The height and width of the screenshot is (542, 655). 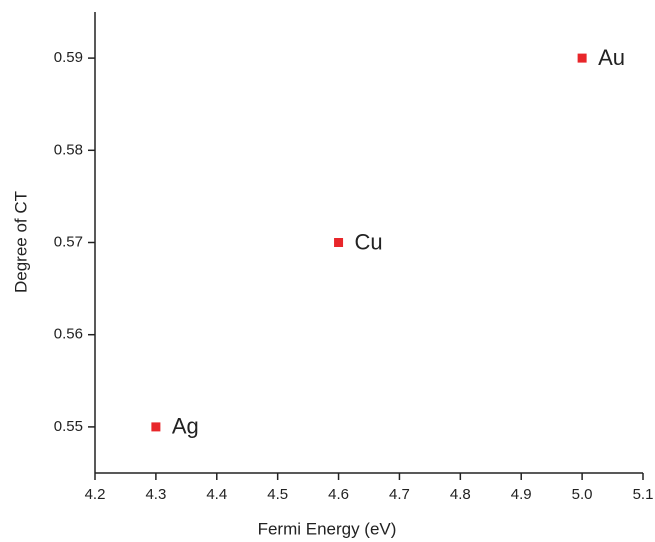 What do you see at coordinates (369, 241) in the screenshot?
I see `point-label: Cu` at bounding box center [369, 241].